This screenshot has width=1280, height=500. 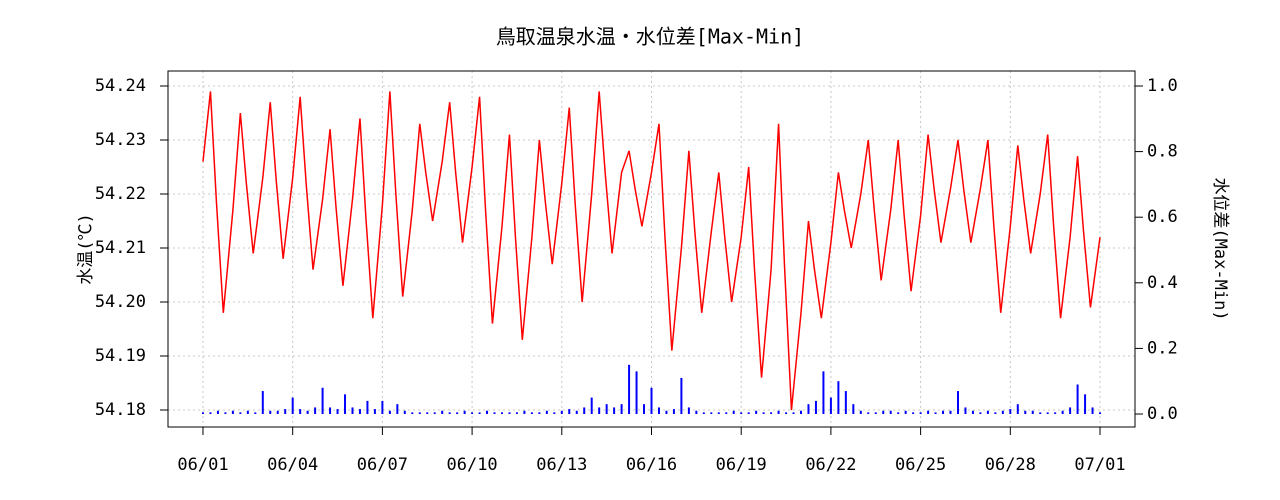 I want to click on y-tick-label: 54.18, so click(x=120, y=410).